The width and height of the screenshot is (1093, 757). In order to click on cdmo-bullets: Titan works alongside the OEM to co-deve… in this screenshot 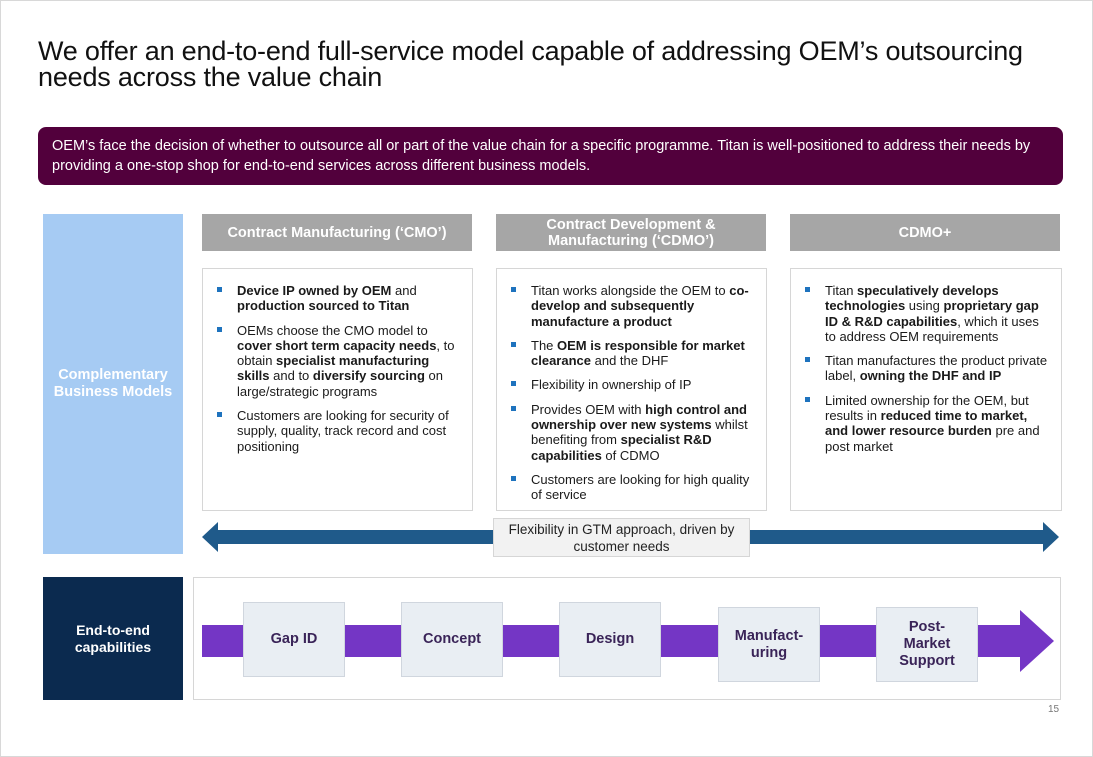, I will do `click(631, 389)`.